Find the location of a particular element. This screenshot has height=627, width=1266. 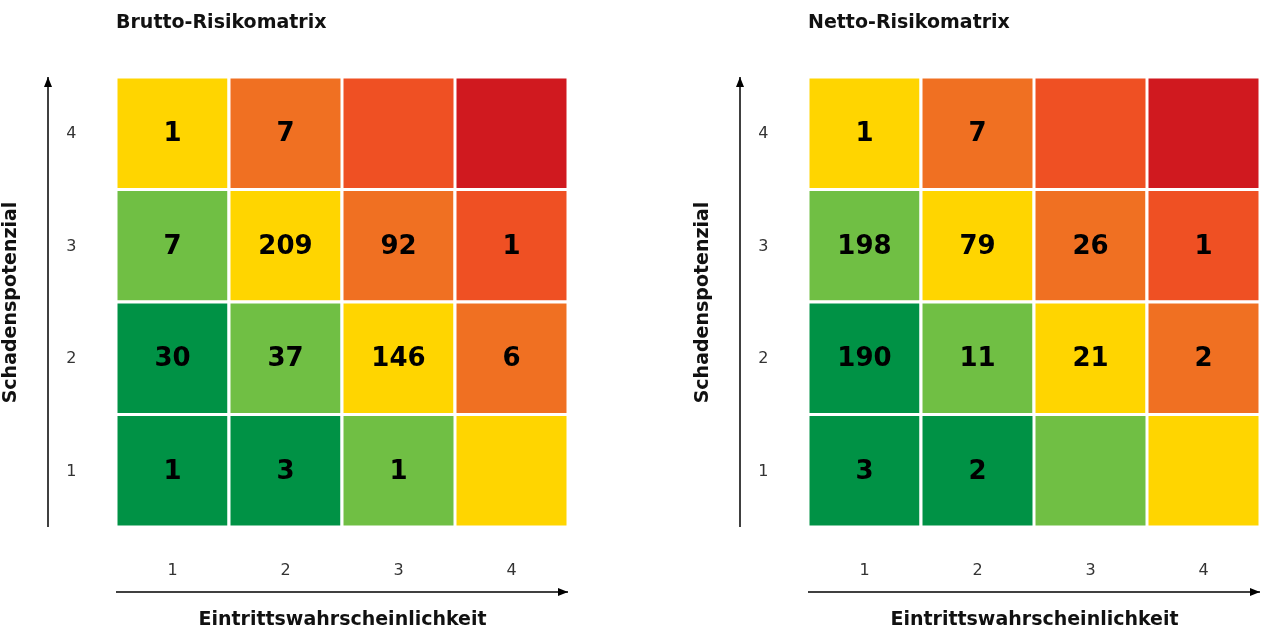

data-label: 198 is located at coordinates (864, 244).